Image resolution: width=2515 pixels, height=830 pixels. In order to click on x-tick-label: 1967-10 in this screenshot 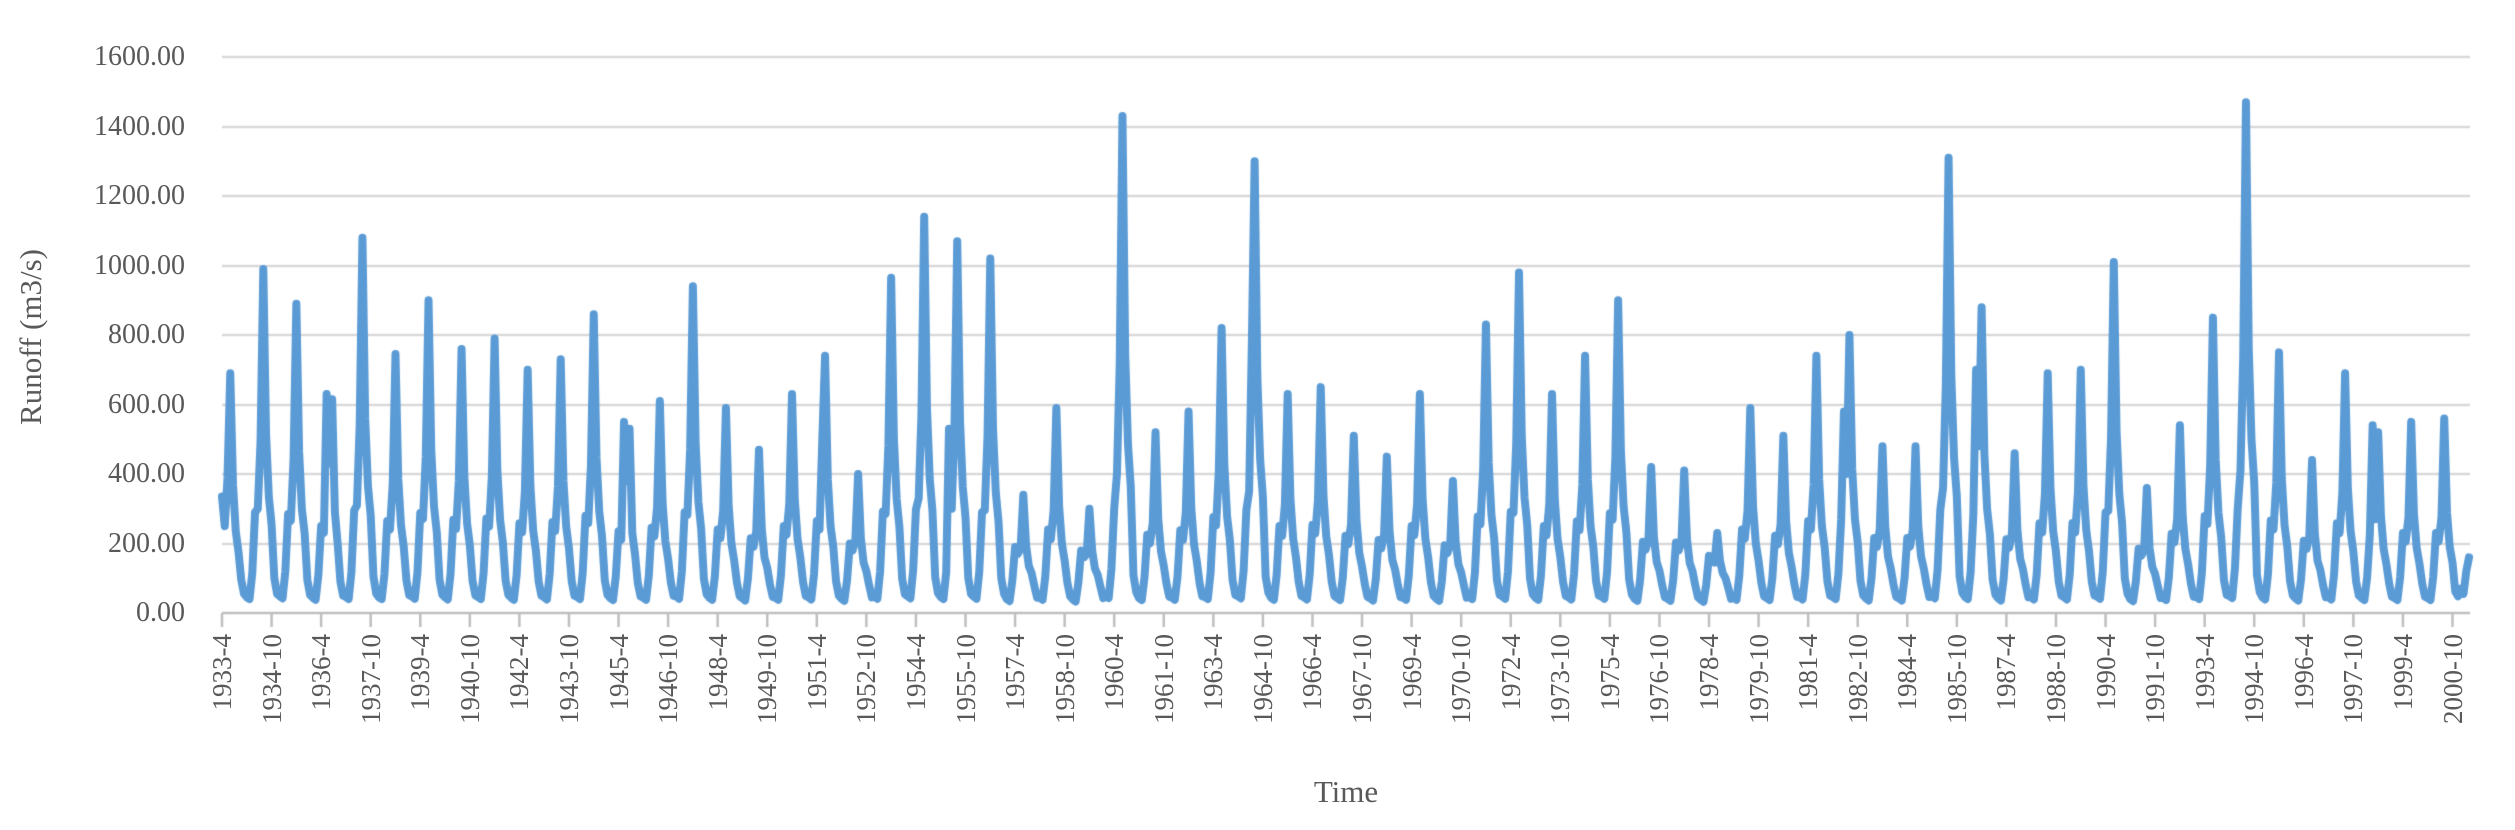, I will do `click(1362, 679)`.